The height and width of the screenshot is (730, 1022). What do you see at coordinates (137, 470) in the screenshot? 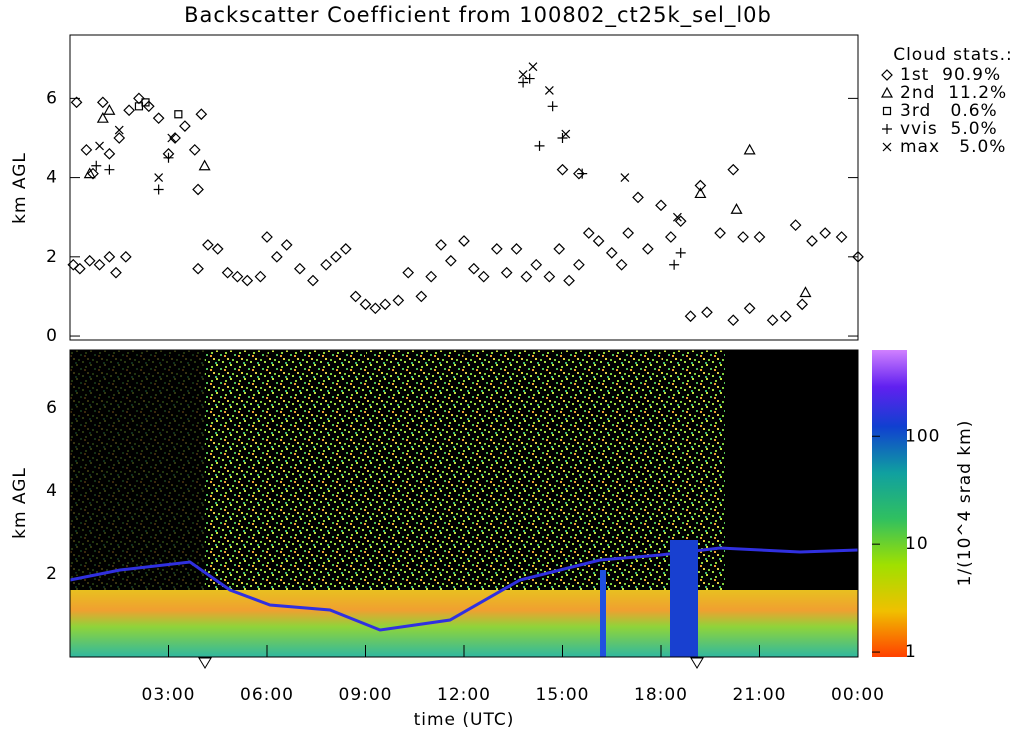
I see `heatmap-noise` at bounding box center [137, 470].